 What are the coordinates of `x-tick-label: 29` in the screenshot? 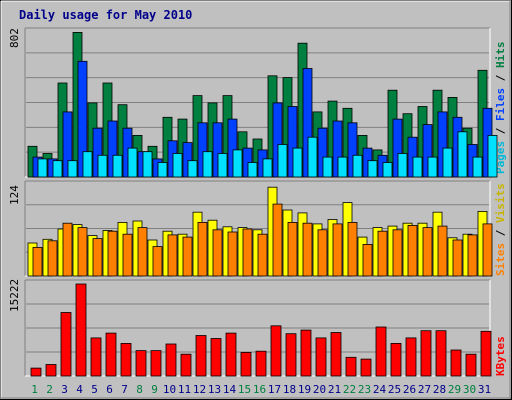 It's located at (454, 389).